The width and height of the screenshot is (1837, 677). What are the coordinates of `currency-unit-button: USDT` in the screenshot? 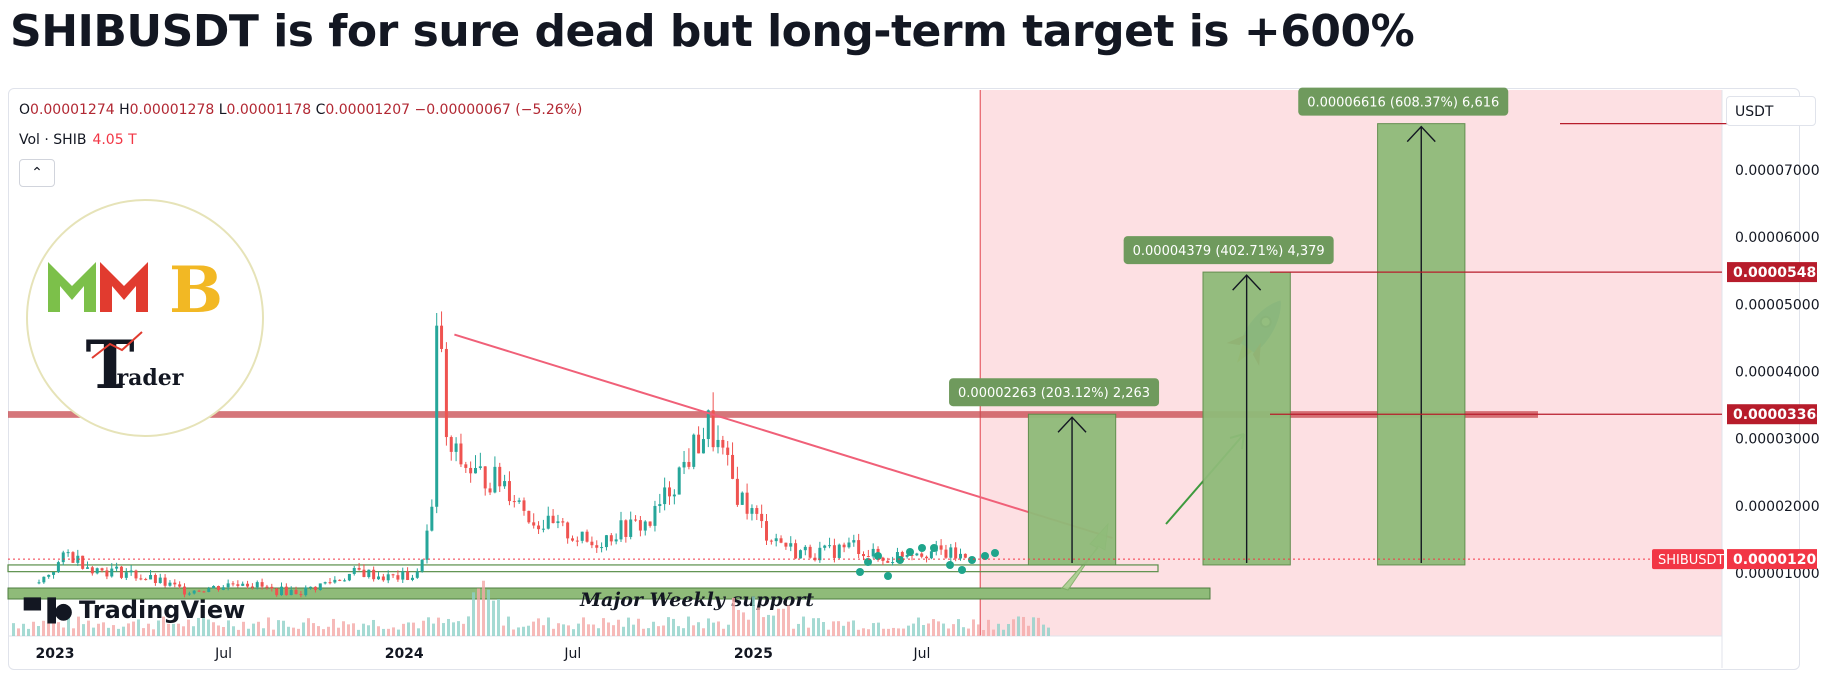 It's located at (1771, 111).